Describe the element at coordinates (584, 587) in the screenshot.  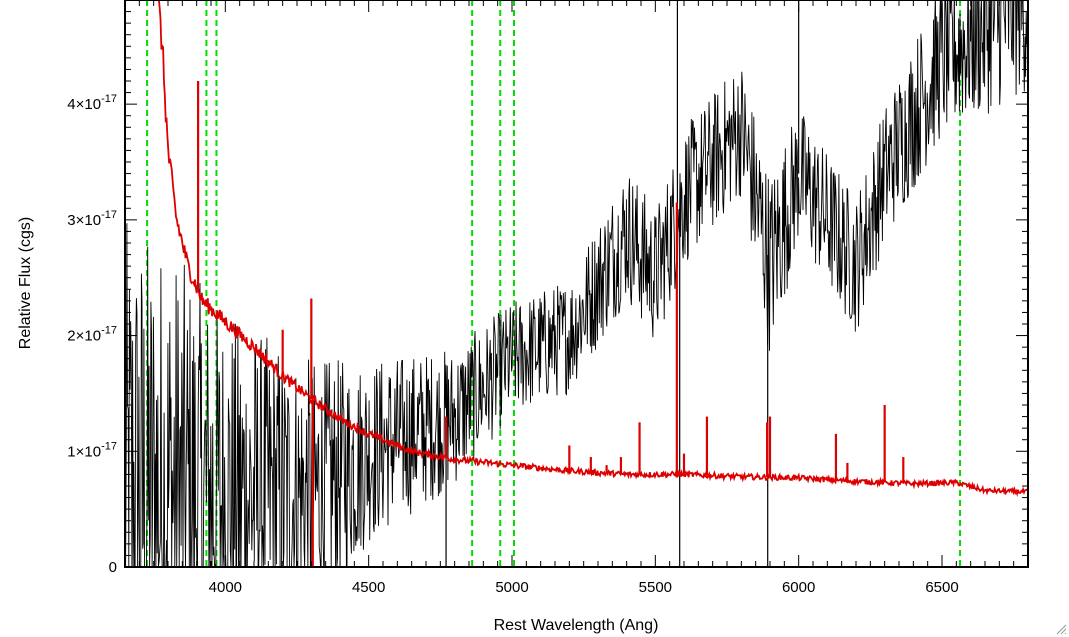
I see `x-tick-labels: 4000 4500 5000 5500 6000 6500` at that location.